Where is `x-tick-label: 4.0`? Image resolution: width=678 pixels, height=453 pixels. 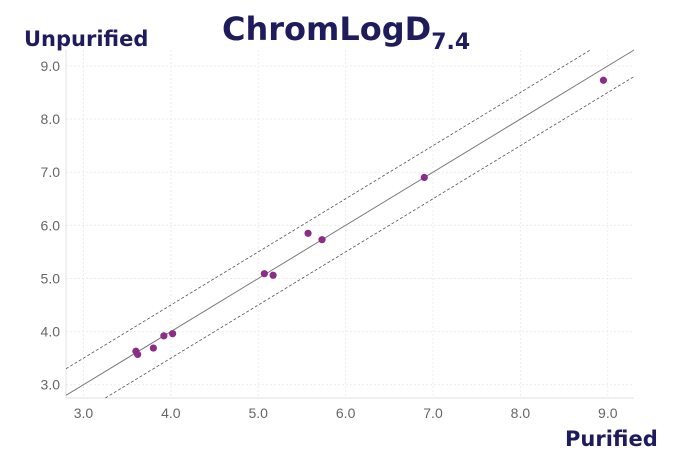 x-tick-label: 4.0 is located at coordinates (171, 413).